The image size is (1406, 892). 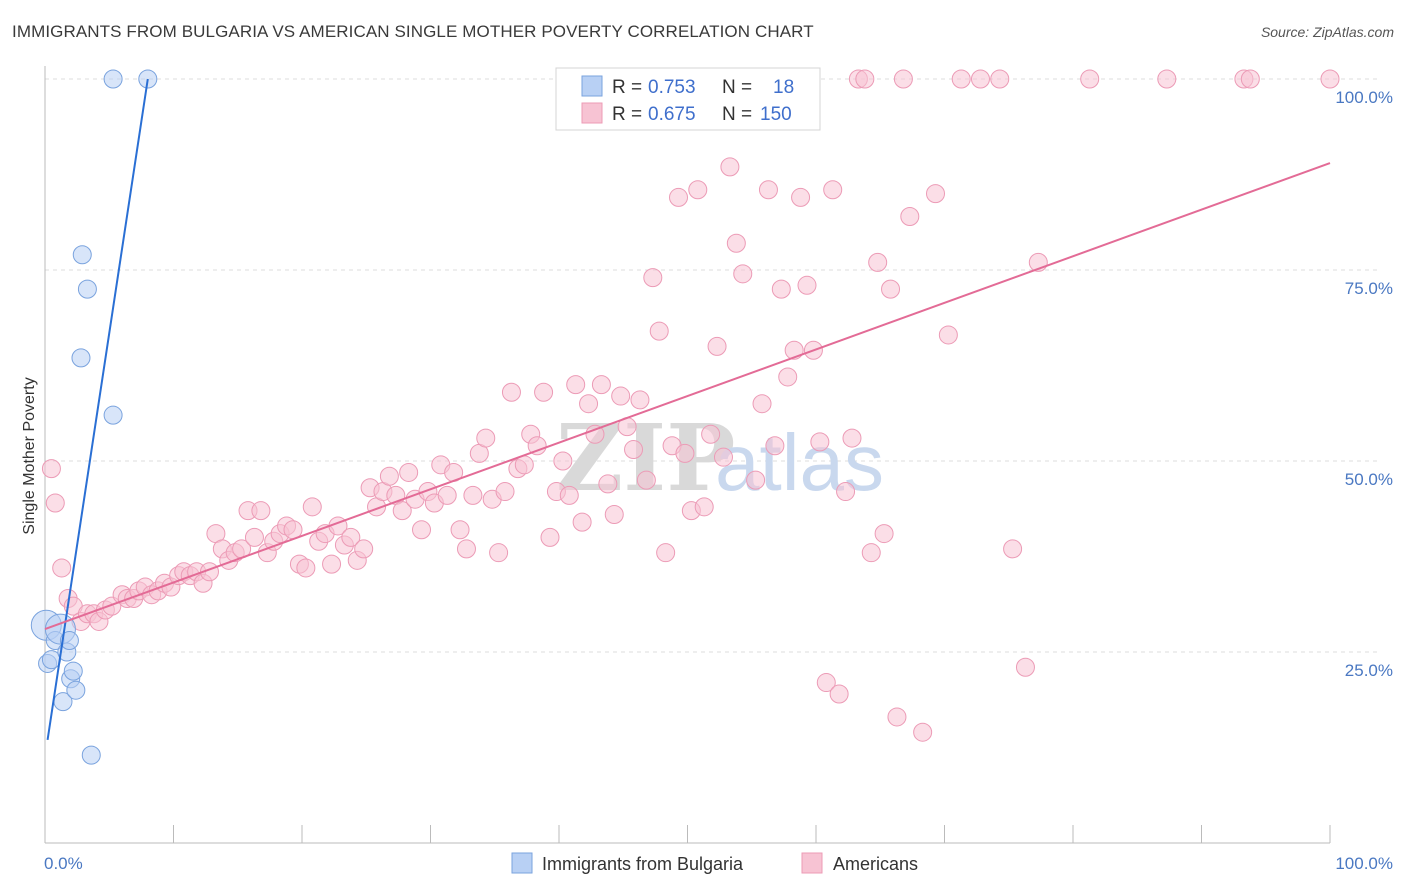 What do you see at coordinates (1364, 97) in the screenshot?
I see `y-tick-label-3: 100.0%` at bounding box center [1364, 97].